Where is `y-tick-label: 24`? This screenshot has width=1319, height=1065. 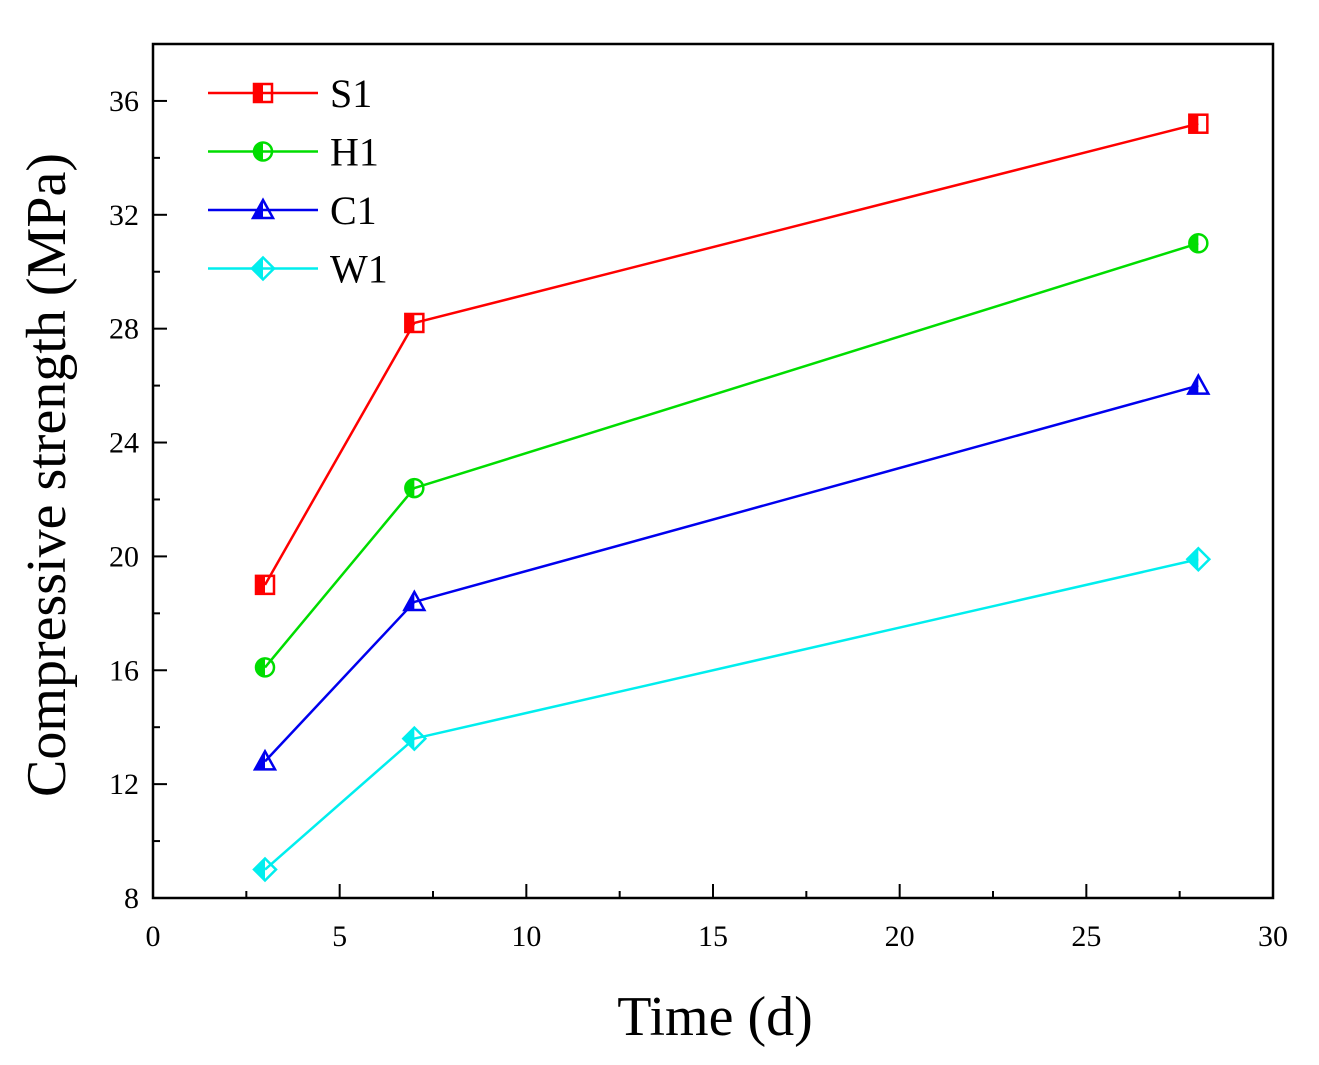
y-tick-label: 24 is located at coordinates (124, 443).